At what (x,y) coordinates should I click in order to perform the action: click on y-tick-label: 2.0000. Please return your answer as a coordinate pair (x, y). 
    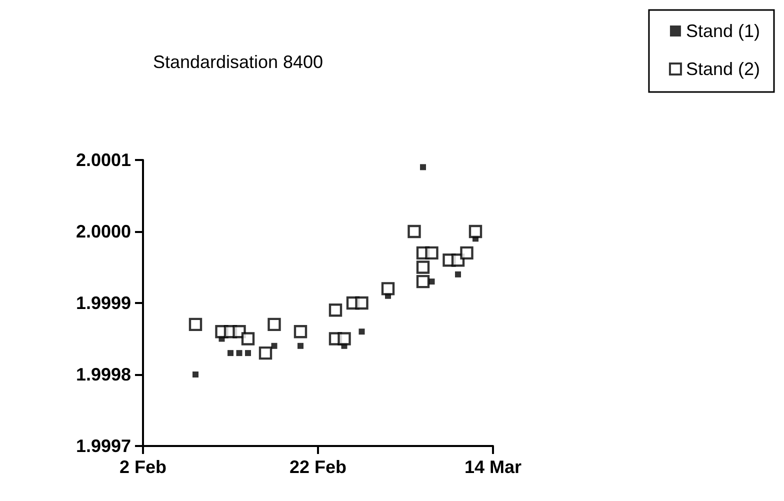
    Looking at the image, I should click on (103, 232).